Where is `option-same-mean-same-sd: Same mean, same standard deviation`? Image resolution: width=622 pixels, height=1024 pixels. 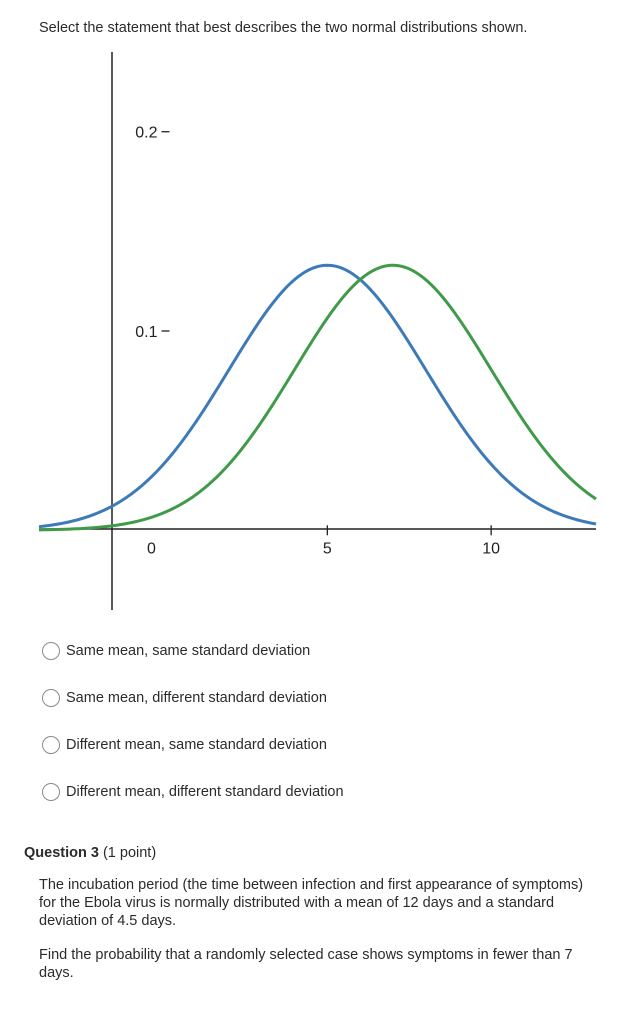 option-same-mean-same-sd: Same mean, same standard deviation is located at coordinates (193, 651).